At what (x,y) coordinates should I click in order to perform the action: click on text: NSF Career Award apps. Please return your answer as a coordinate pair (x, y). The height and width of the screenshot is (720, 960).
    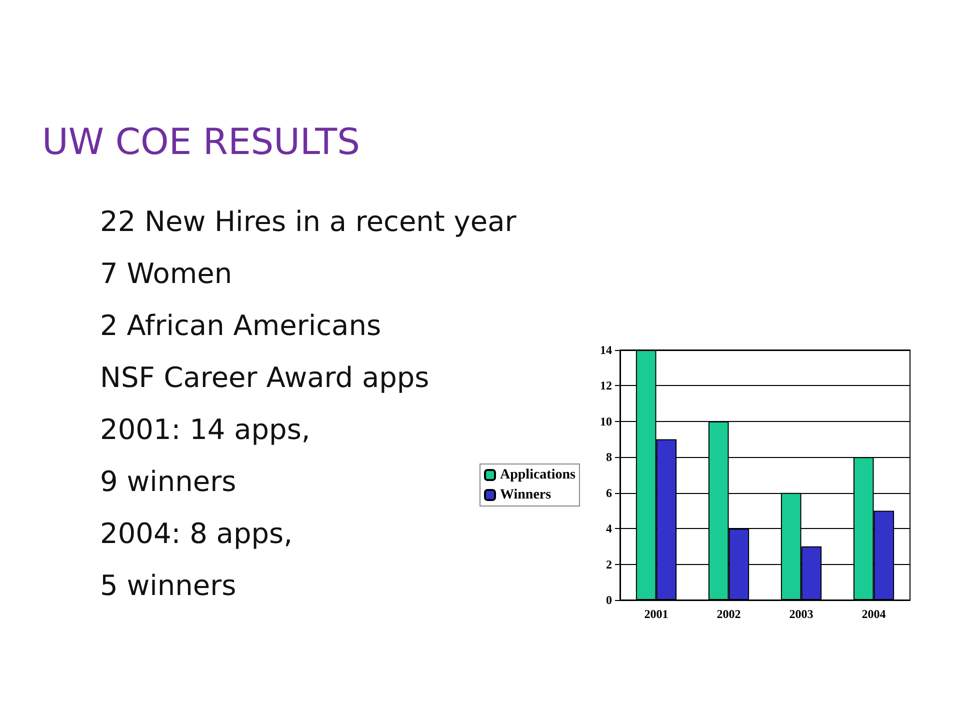
    Looking at the image, I should click on (265, 378).